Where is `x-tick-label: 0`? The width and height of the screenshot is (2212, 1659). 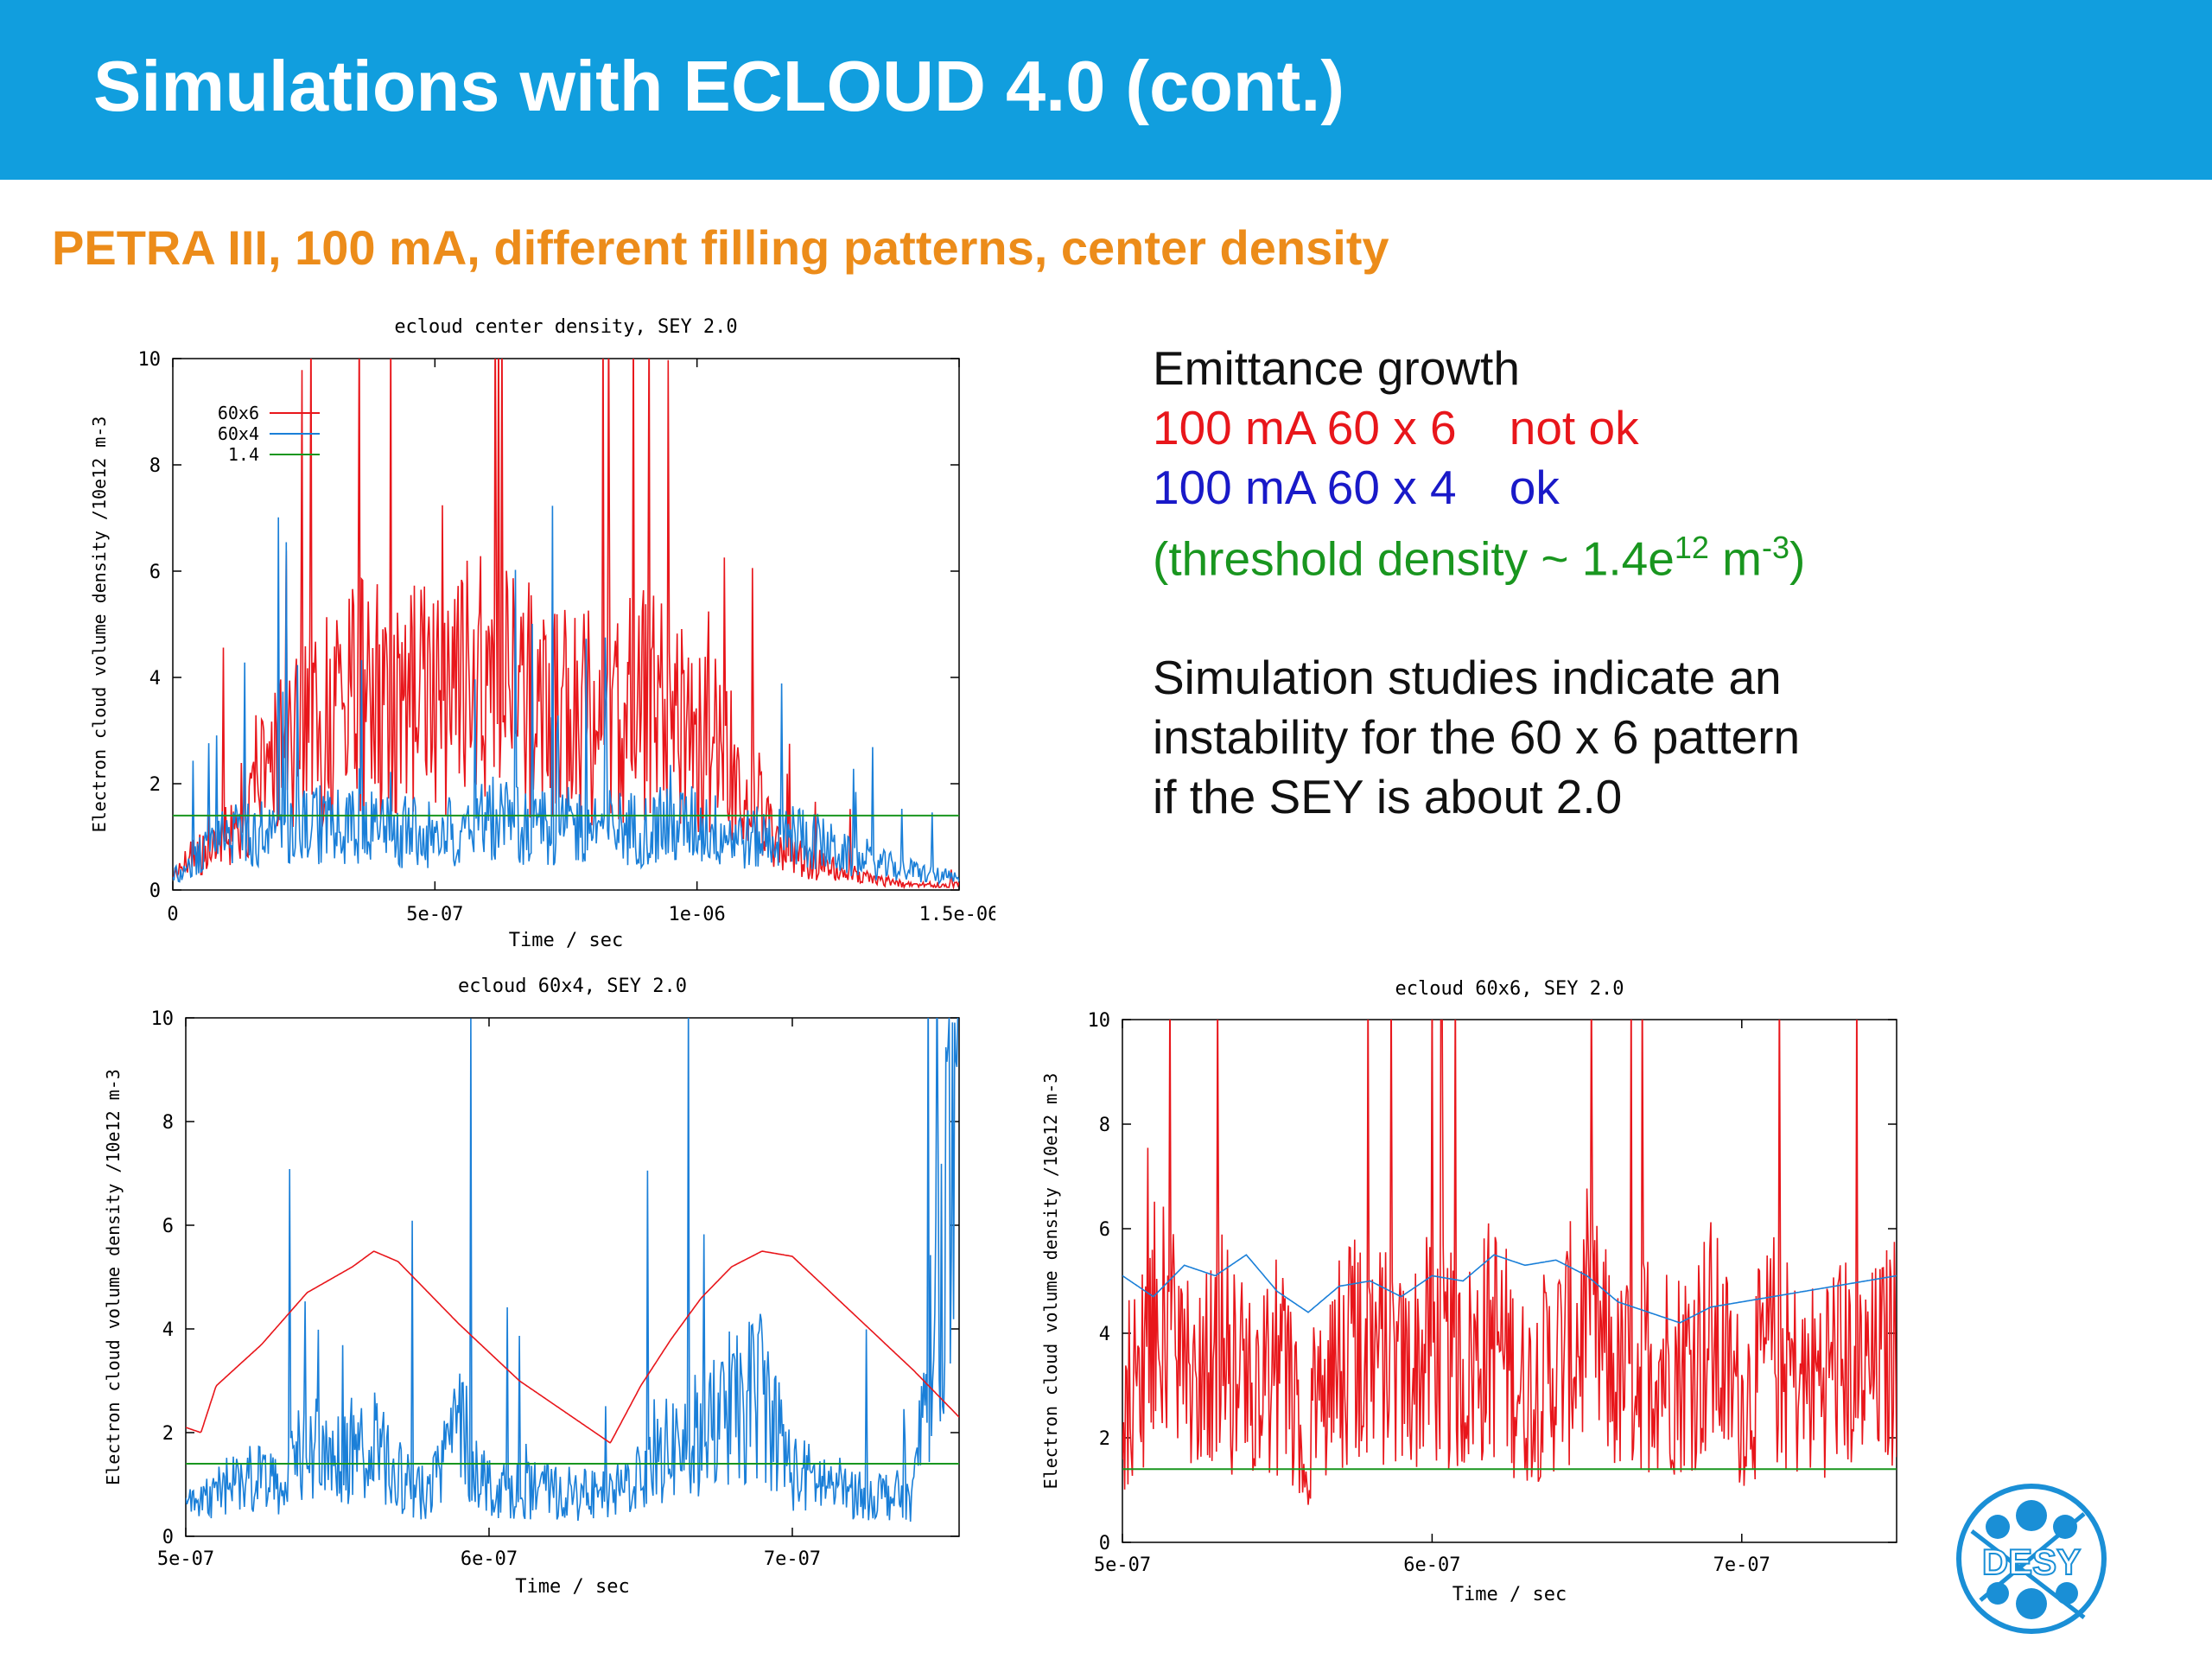 x-tick-label: 0 is located at coordinates (172, 914).